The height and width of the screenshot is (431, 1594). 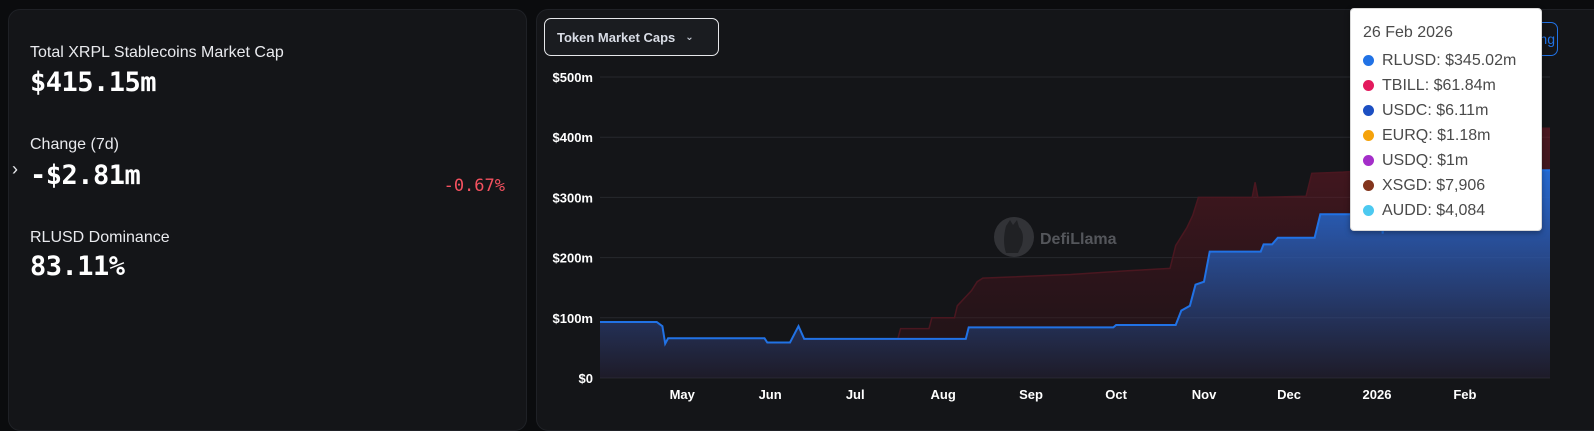 What do you see at coordinates (100, 237) in the screenshot?
I see `dominance-label: RLUSD Dominance` at bounding box center [100, 237].